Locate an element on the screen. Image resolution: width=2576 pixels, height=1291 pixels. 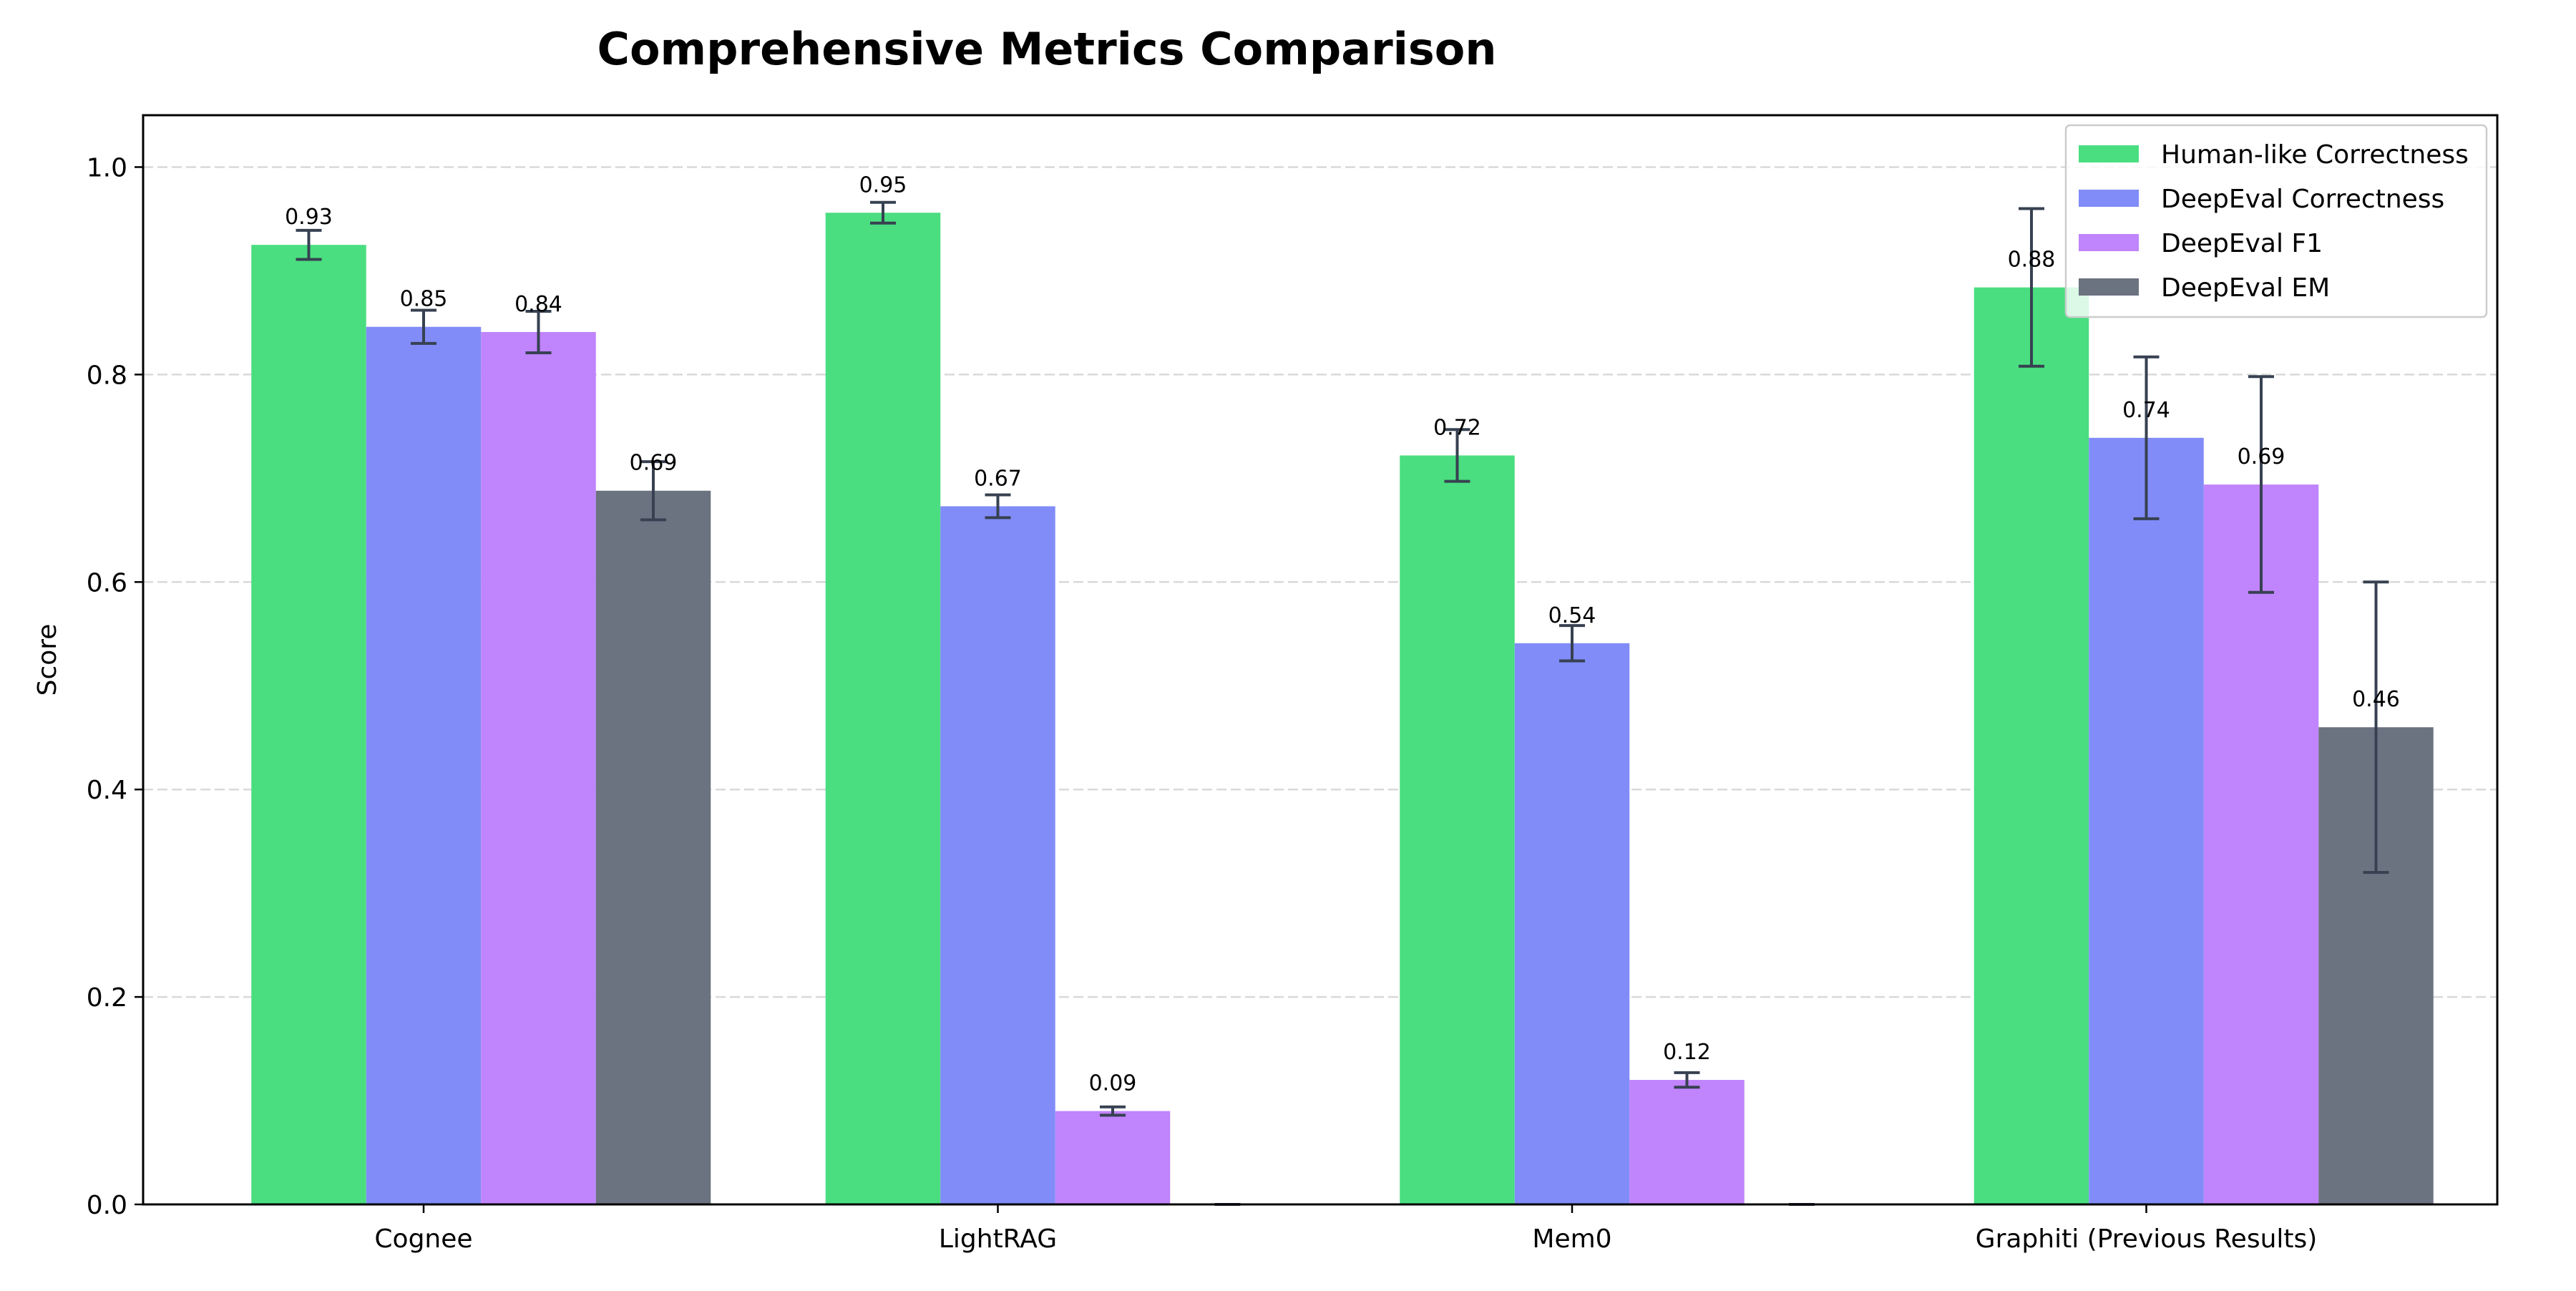
data-label: 0.67 is located at coordinates (998, 478).